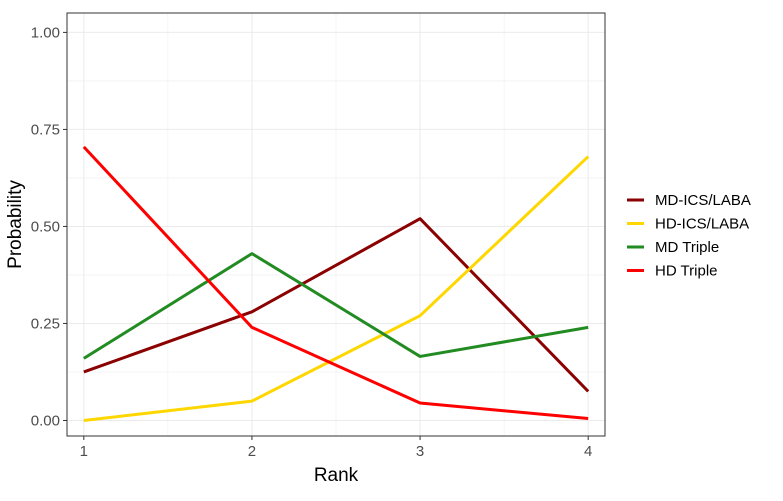 The width and height of the screenshot is (783, 501). I want to click on y-tick-label: 0.50, so click(45, 226).